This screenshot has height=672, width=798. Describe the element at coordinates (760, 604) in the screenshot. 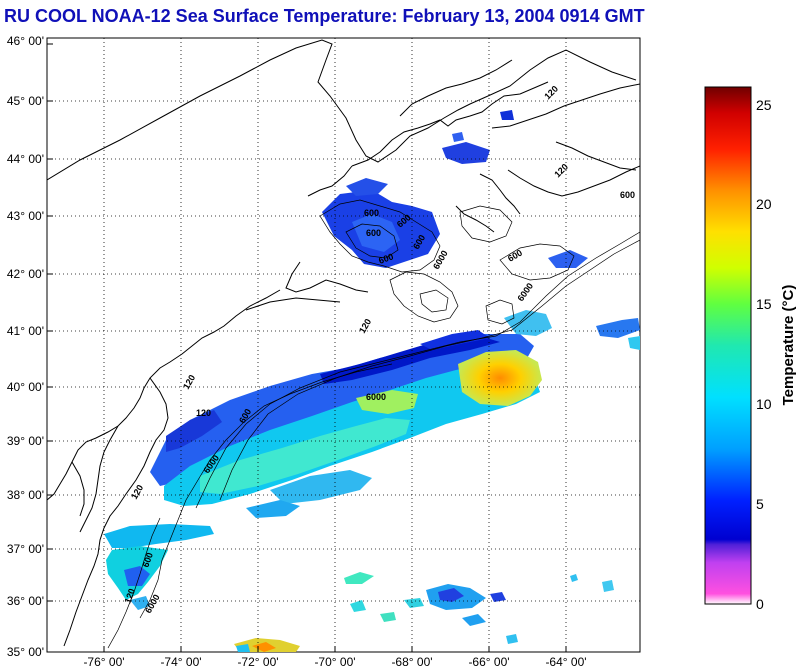

I see `colorbar-tick: 0` at that location.